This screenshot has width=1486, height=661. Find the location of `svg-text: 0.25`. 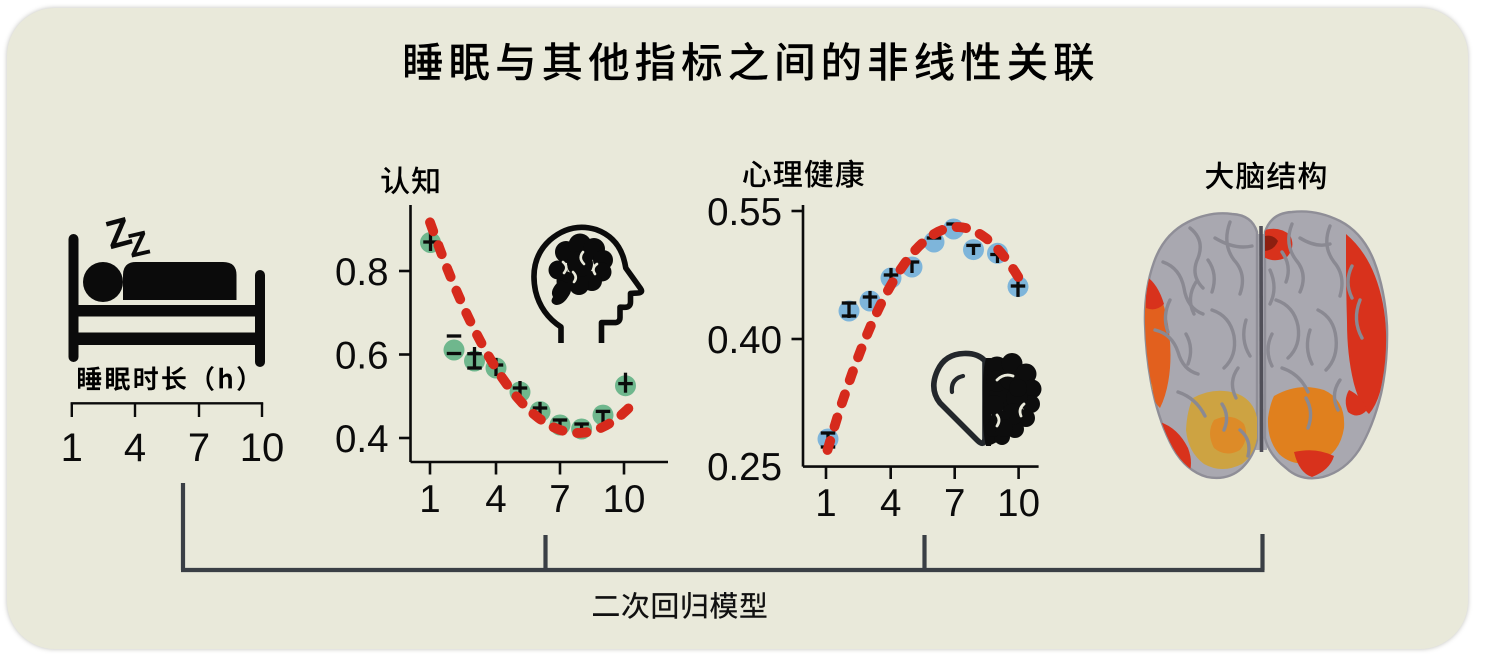

svg-text: 0.25 is located at coordinates (744, 467).